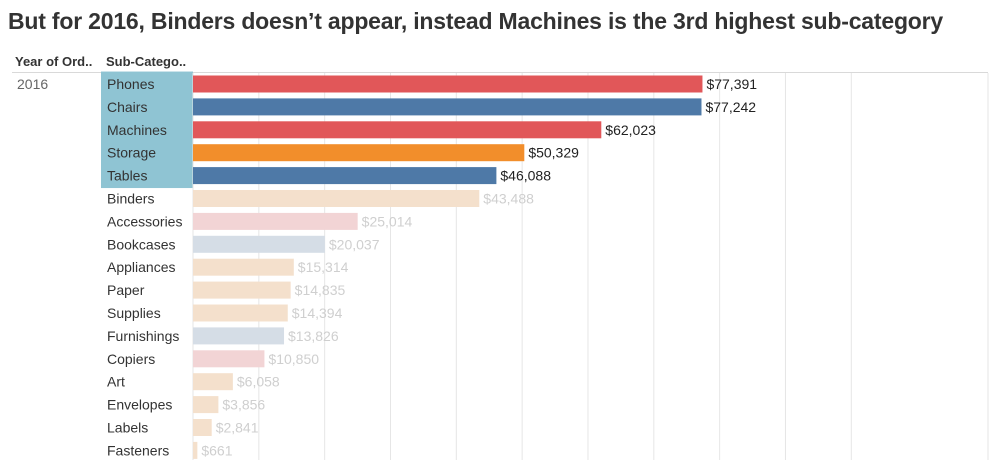 The height and width of the screenshot is (460, 1000). Describe the element at coordinates (447, 107) in the screenshot. I see `bar-chairs` at that location.